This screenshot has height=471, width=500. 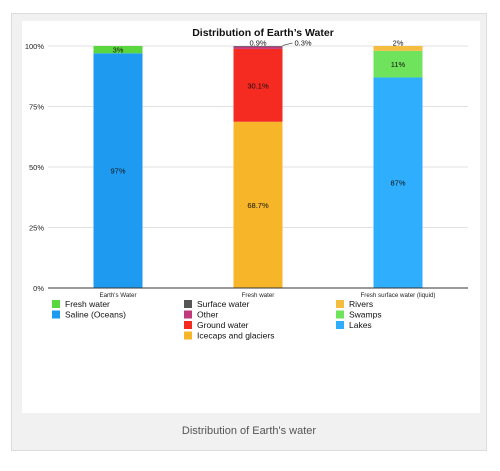 I want to click on y-tick-label: 100%, so click(x=35, y=46).